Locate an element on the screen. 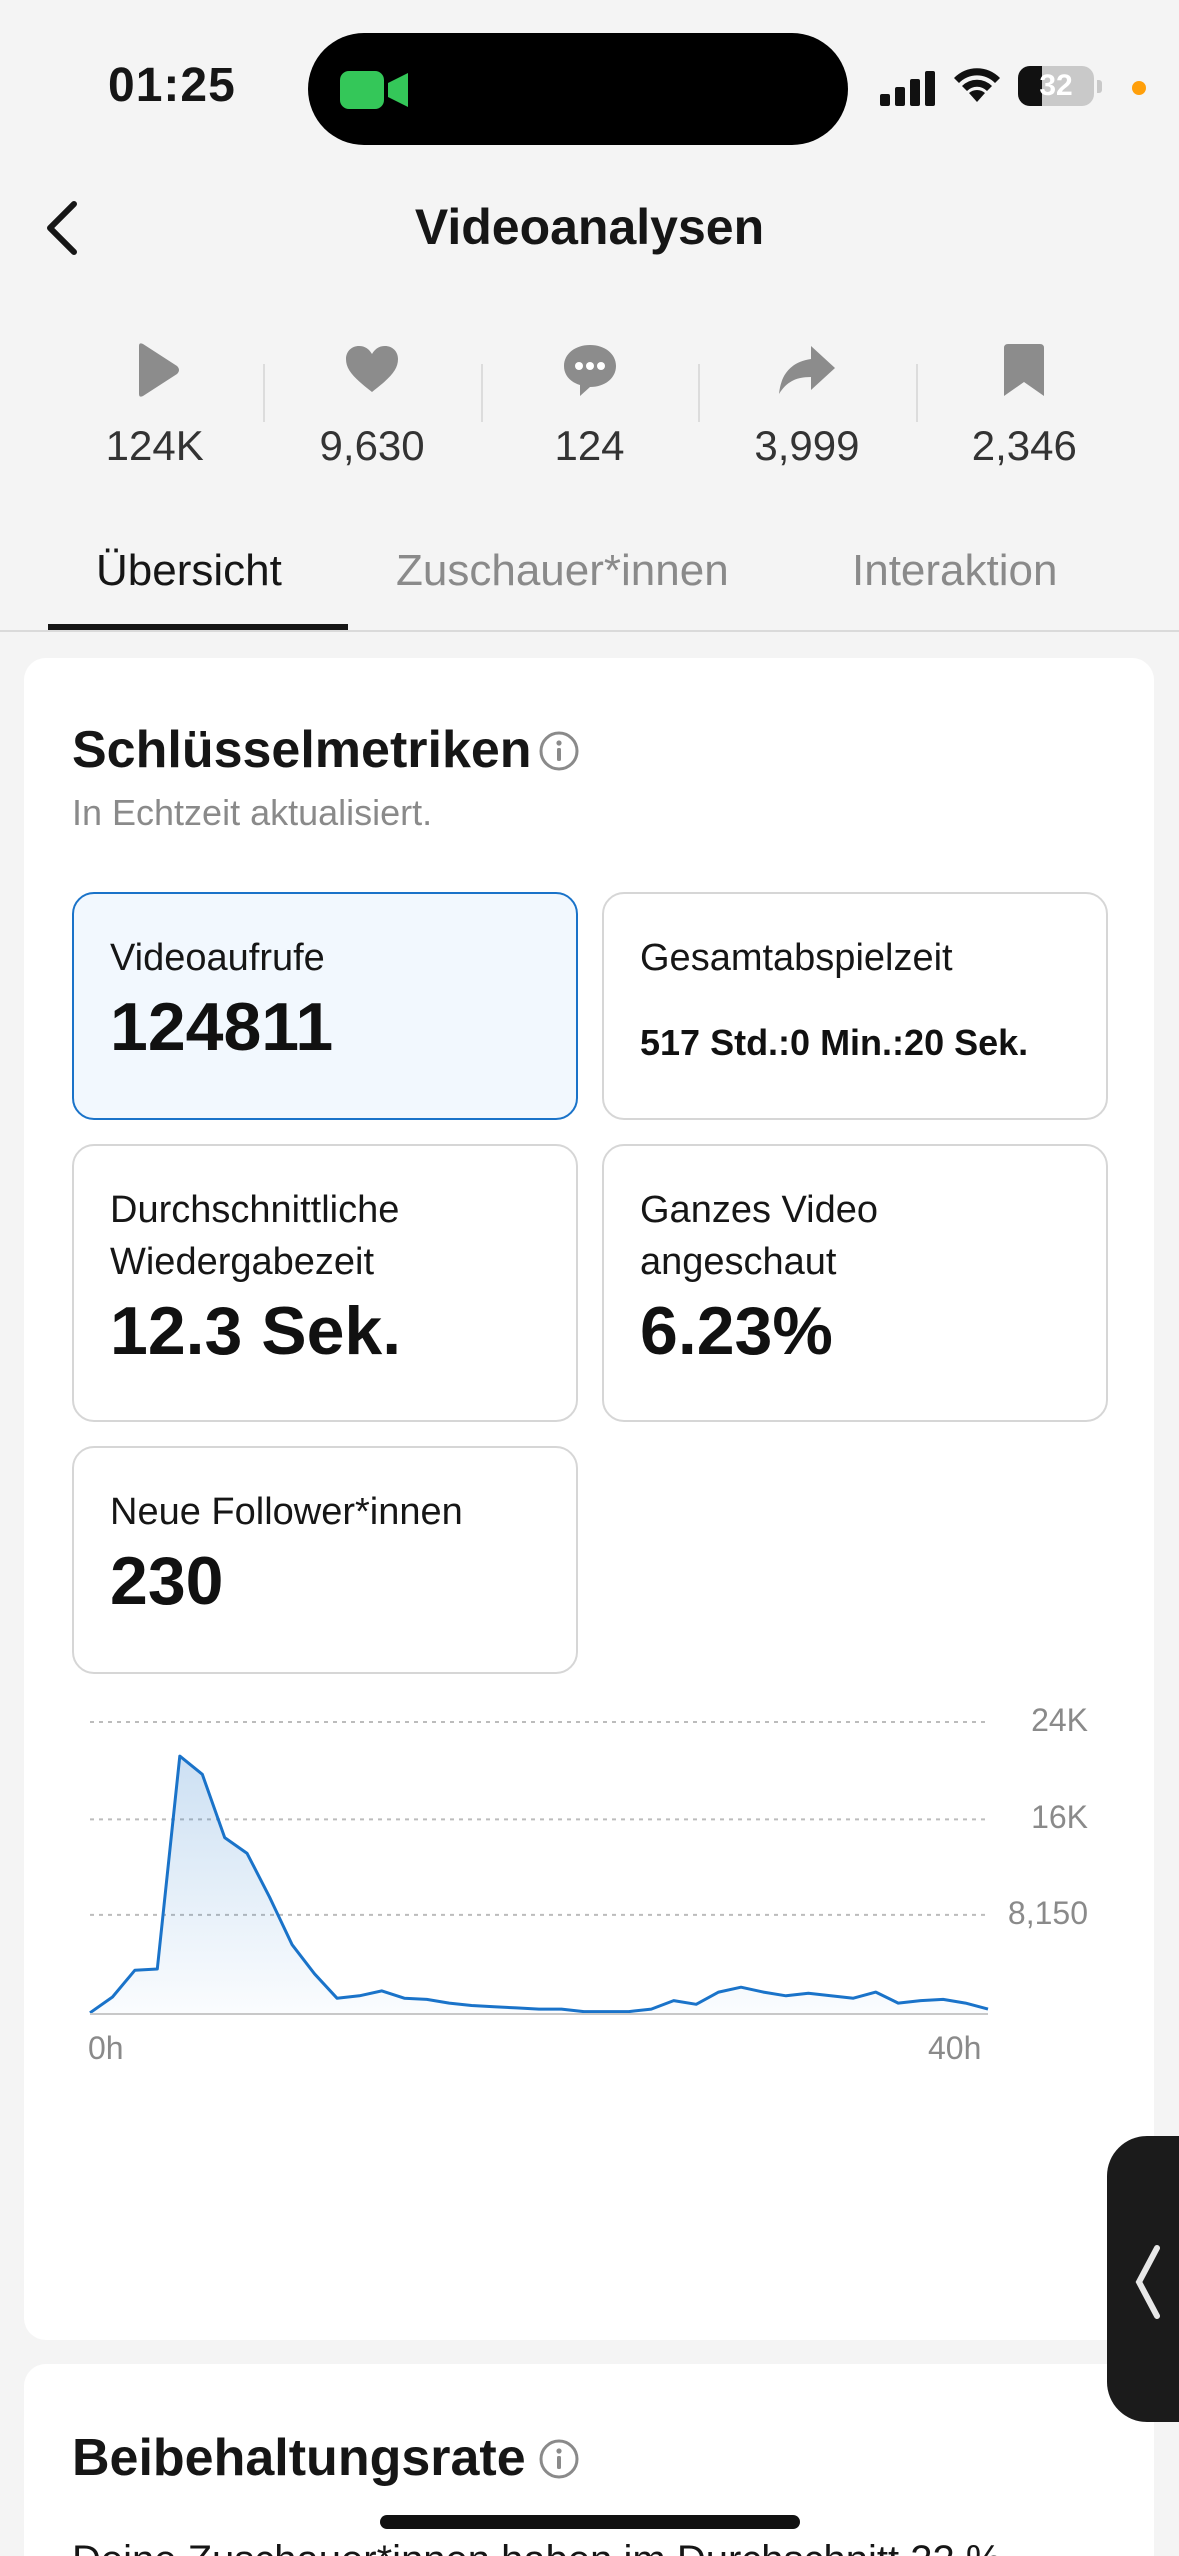  metric-value: 124811 is located at coordinates (222, 1027).